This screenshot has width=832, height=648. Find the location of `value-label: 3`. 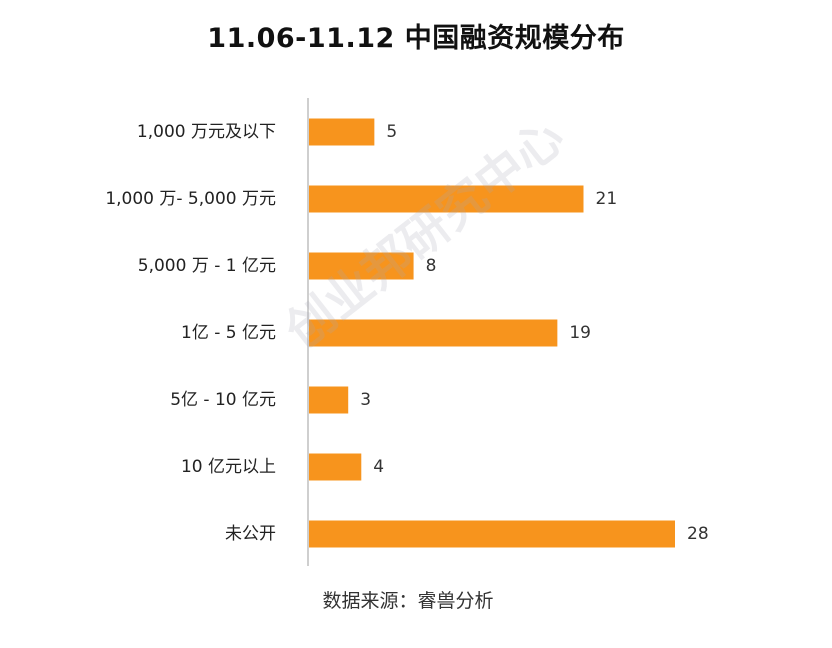

value-label: 3 is located at coordinates (365, 400).